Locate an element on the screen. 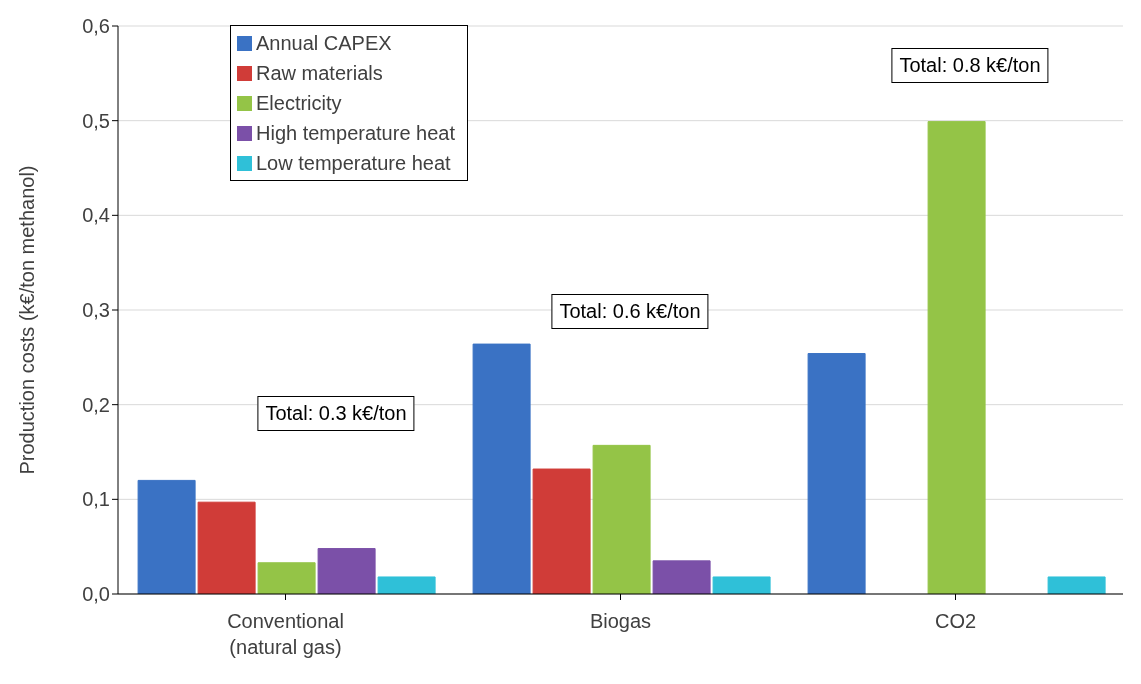 The height and width of the screenshot is (684, 1141). y-tick-label: 0,0 is located at coordinates (96, 594).